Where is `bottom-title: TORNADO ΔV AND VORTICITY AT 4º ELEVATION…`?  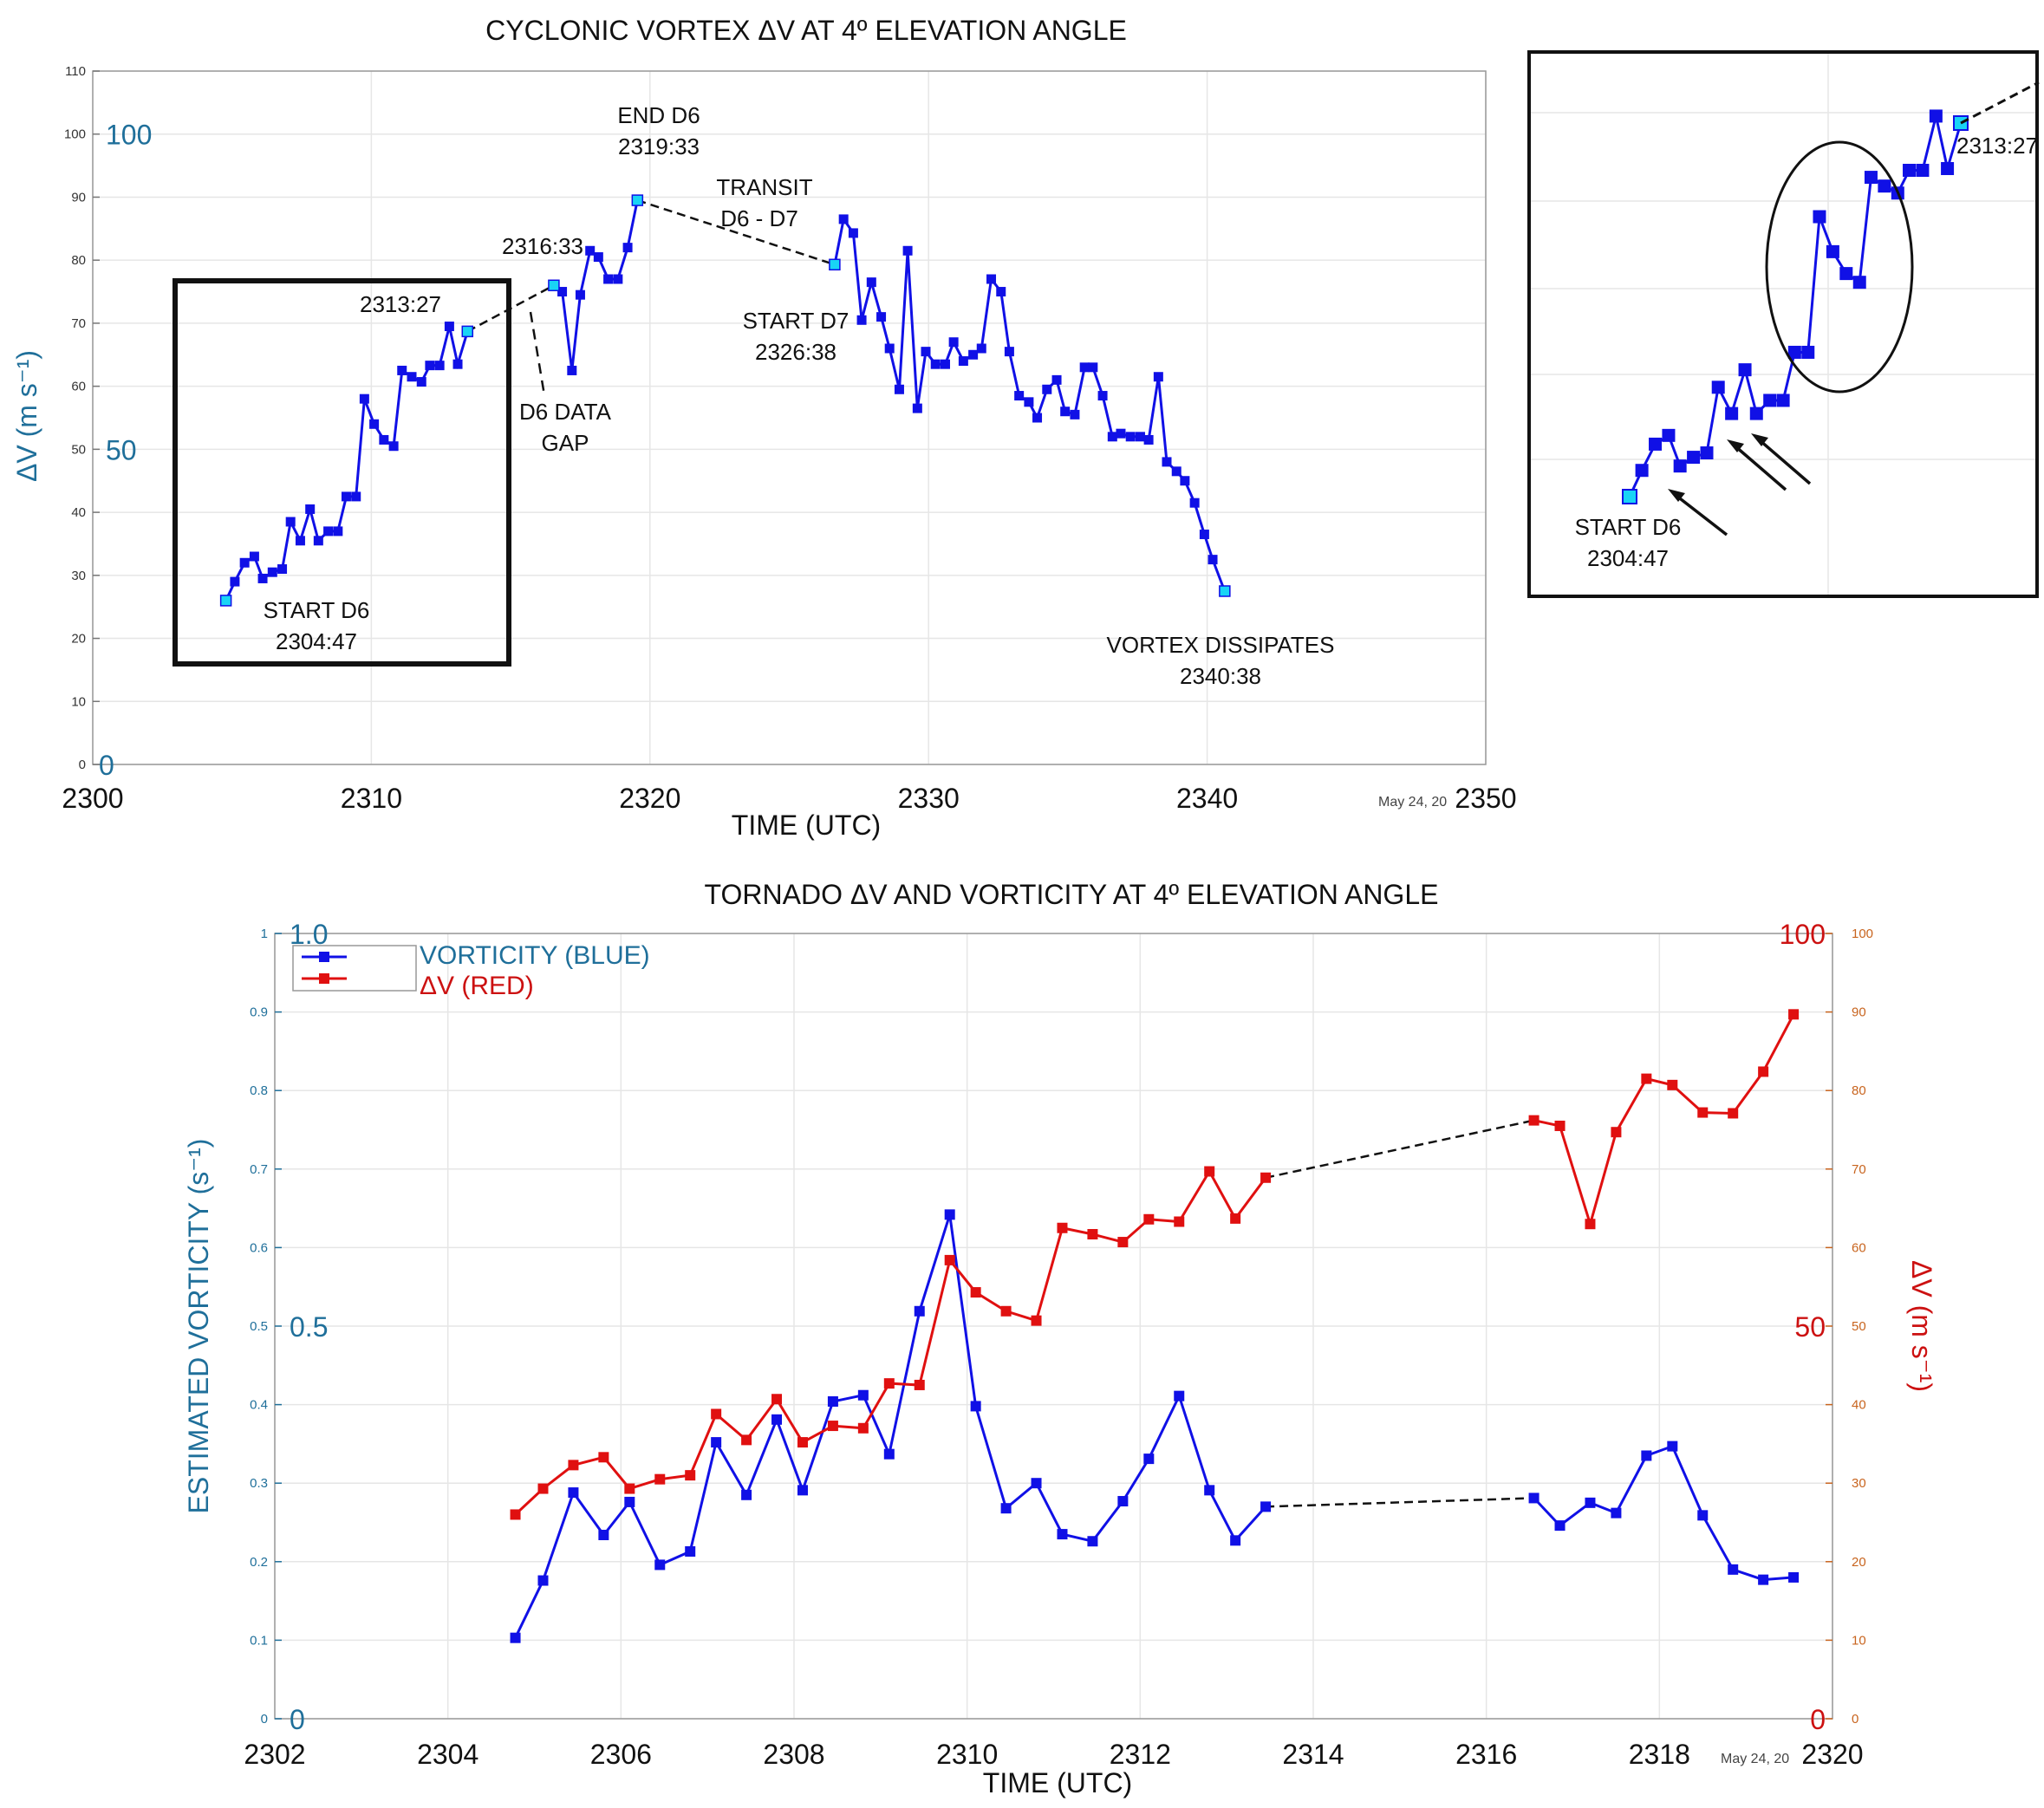 bottom-title: TORNADO ΔV AND VORTICITY AT 4º ELEVATION… is located at coordinates (1072, 895).